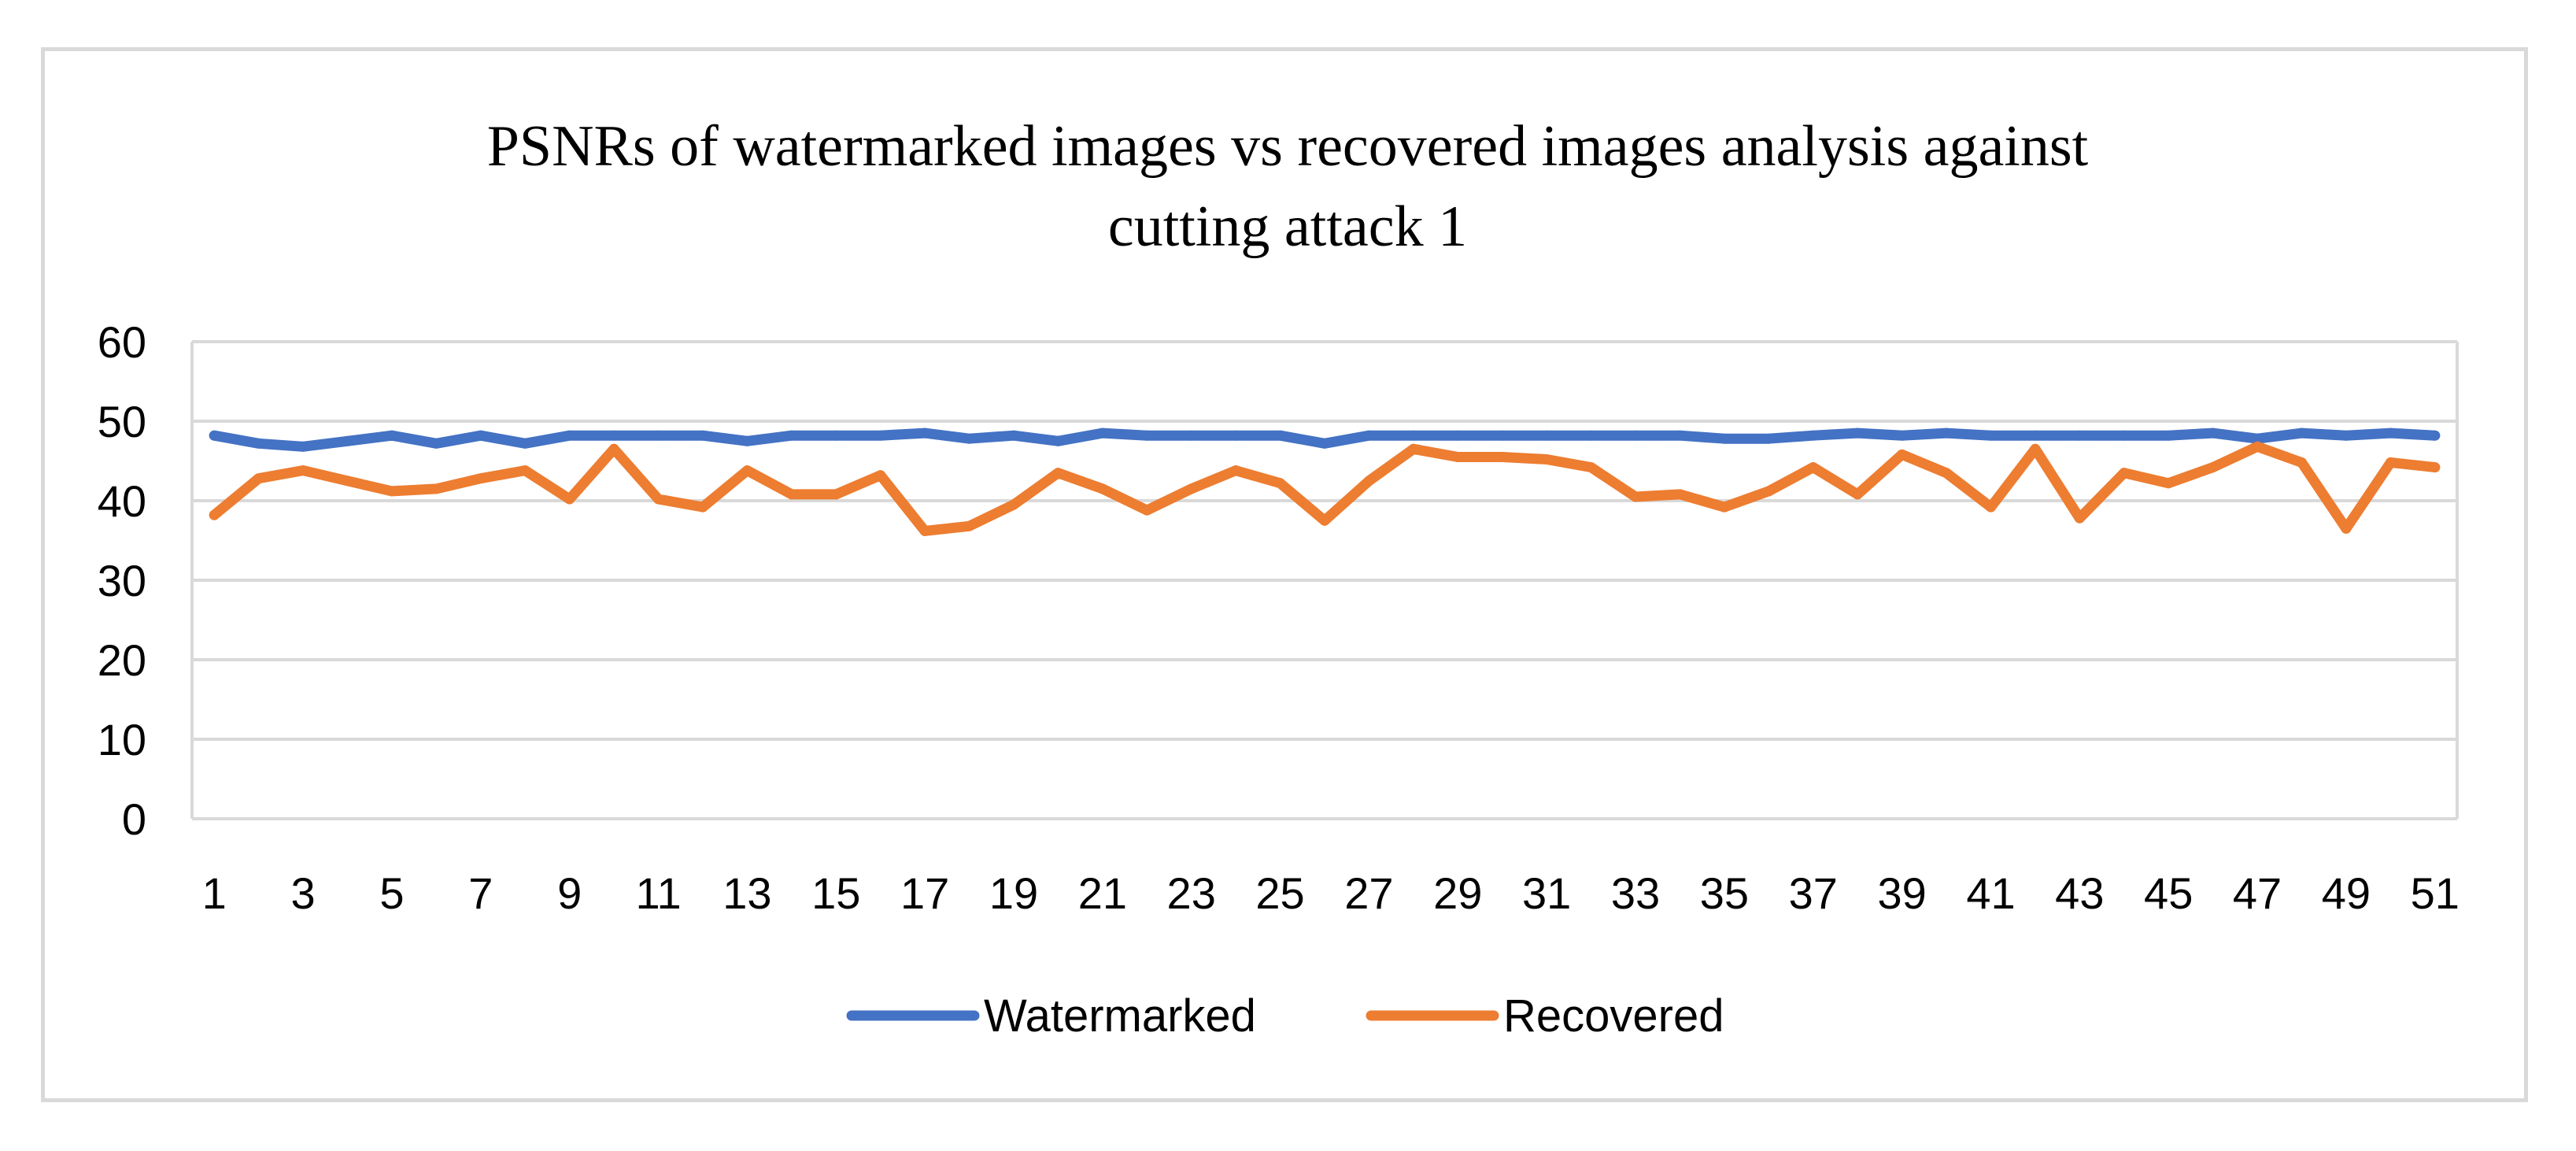 This screenshot has width=2576, height=1151. What do you see at coordinates (1013, 893) in the screenshot?
I see `x-tick-label: 19` at bounding box center [1013, 893].